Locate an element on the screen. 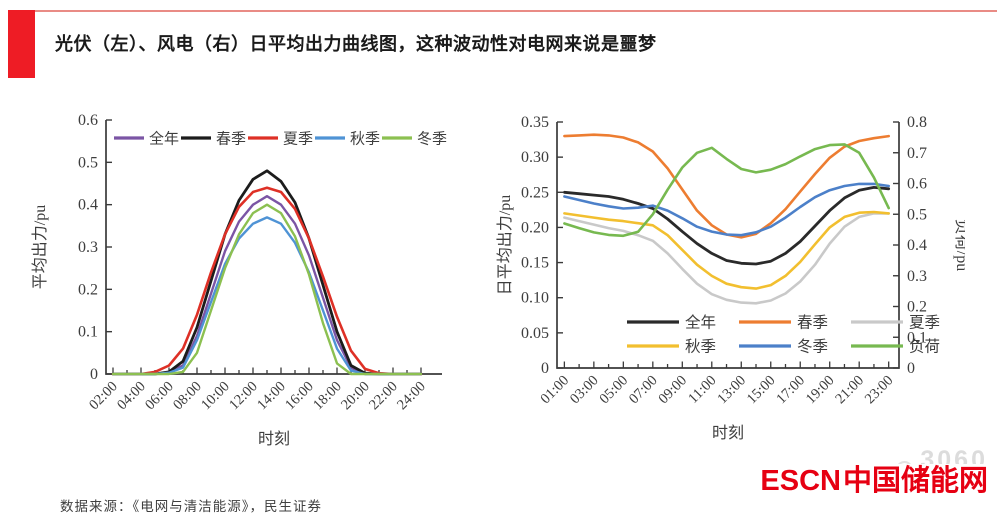  y2-tick-label: 0.3 is located at coordinates (917, 276).